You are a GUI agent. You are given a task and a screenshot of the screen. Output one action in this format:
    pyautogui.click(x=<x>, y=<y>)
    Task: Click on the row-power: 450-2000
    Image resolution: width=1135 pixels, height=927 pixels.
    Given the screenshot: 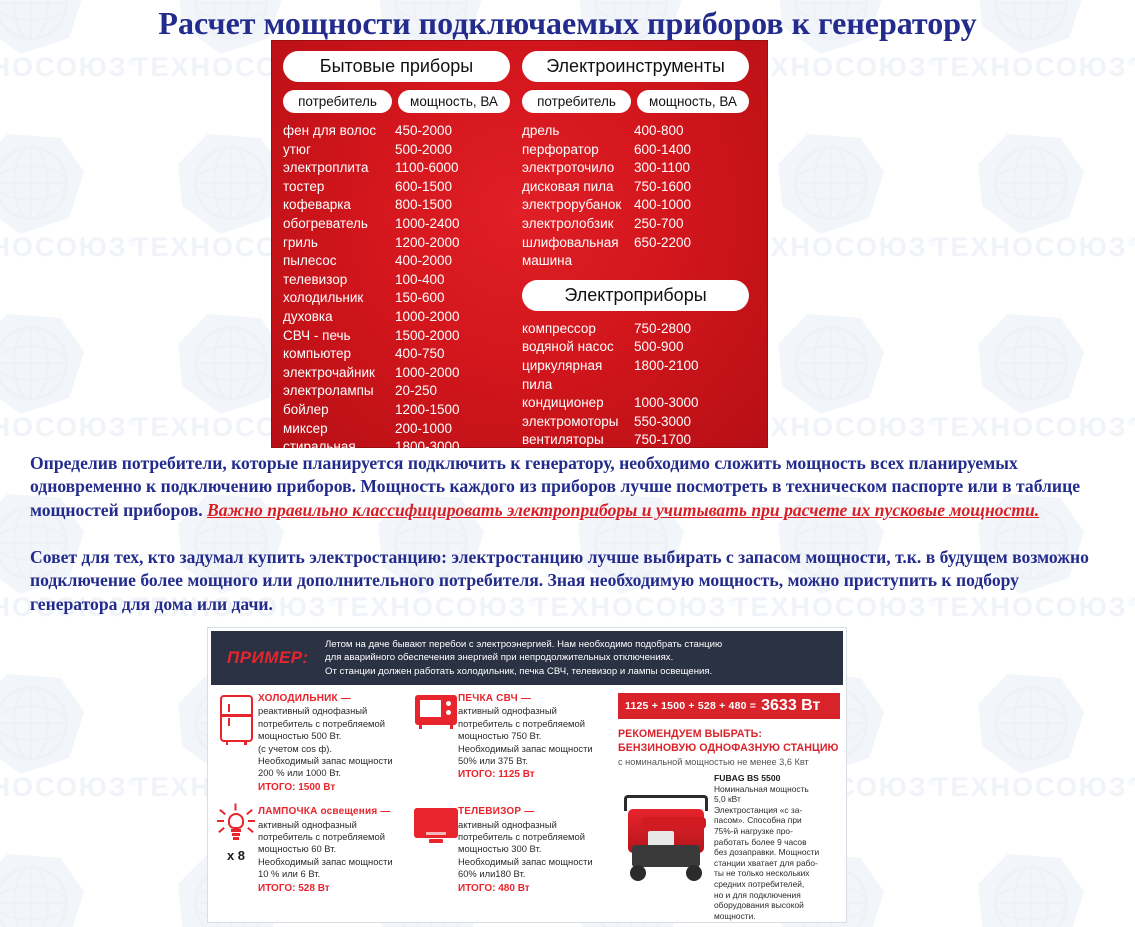 What is the action you would take?
    pyautogui.click(x=424, y=130)
    